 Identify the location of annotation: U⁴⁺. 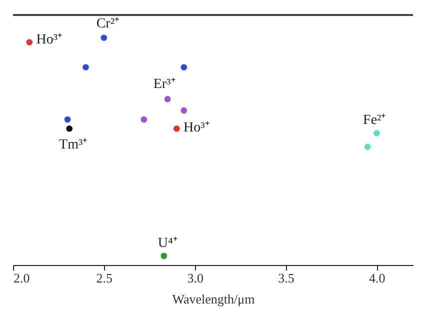
(168, 243).